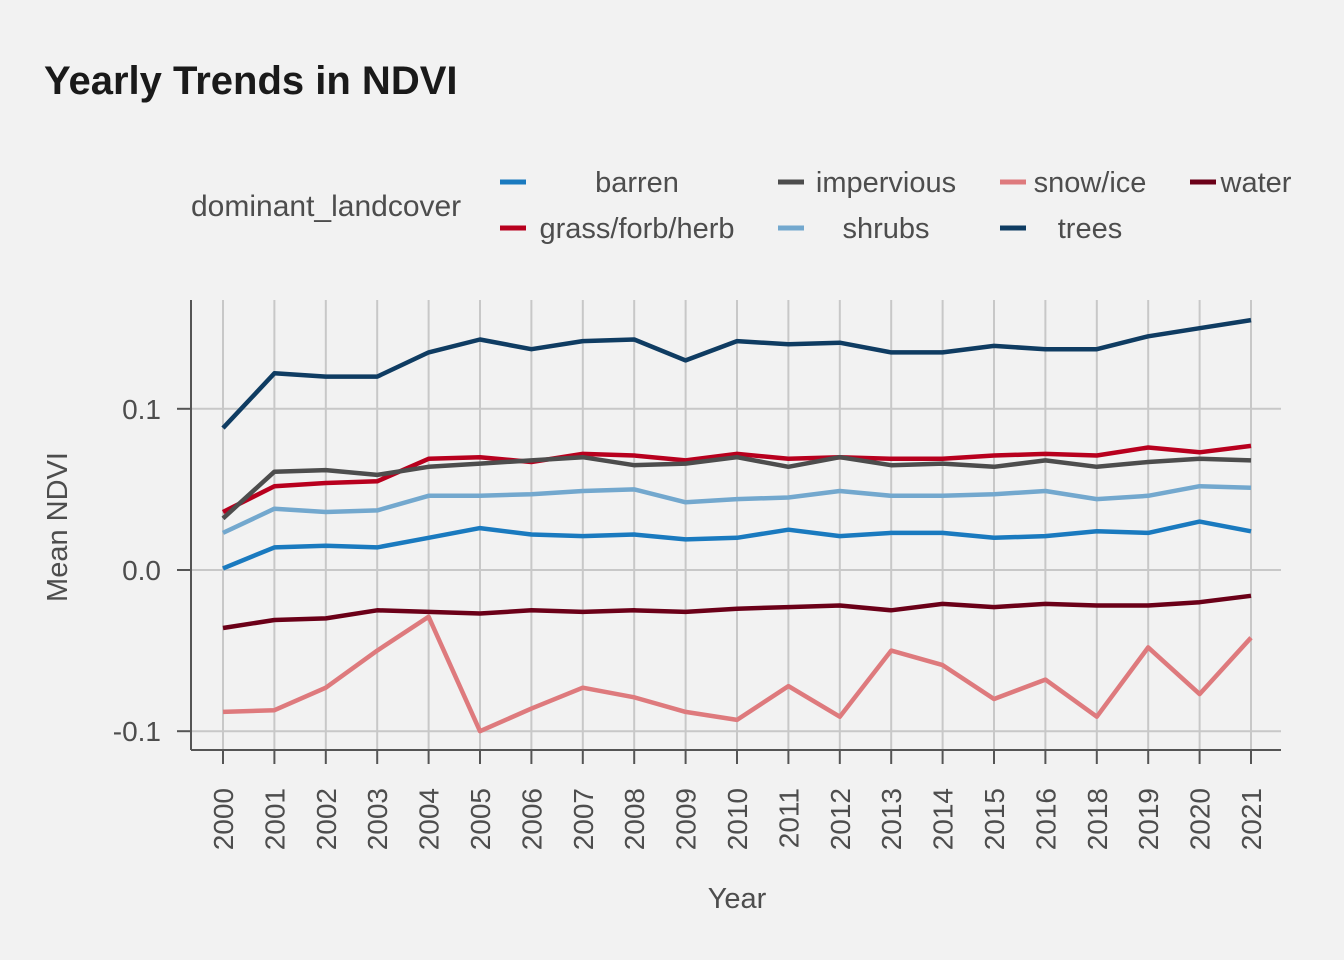 The height and width of the screenshot is (960, 1344). Describe the element at coordinates (943, 819) in the screenshot. I see `x-tick-label: 2014` at that location.